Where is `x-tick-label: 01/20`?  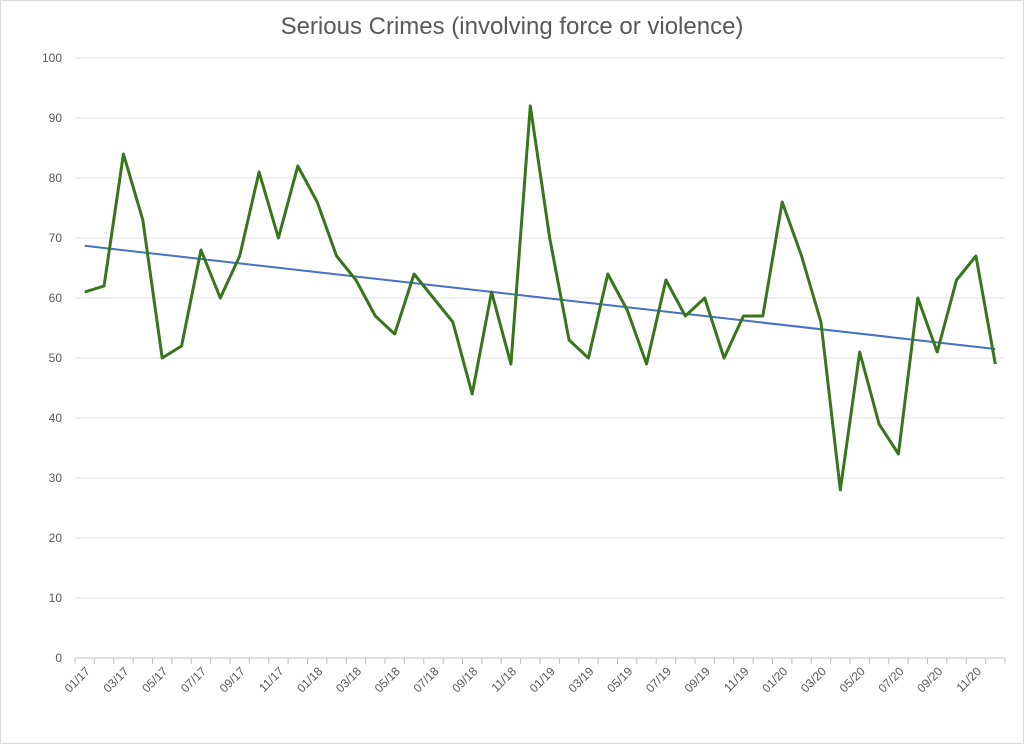
x-tick-label: 01/20 is located at coordinates (774, 679).